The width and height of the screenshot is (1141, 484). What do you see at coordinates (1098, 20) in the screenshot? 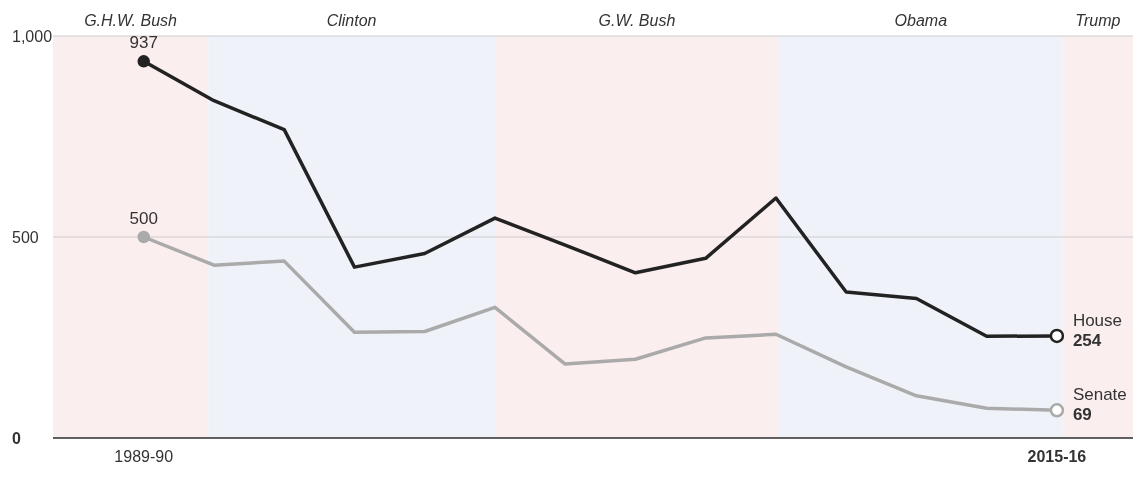
I see `band-label: Trump` at bounding box center [1098, 20].